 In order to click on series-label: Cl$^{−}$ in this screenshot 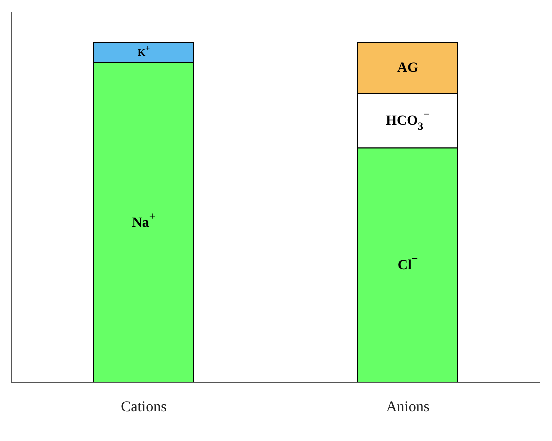, I will do `click(408, 264)`.